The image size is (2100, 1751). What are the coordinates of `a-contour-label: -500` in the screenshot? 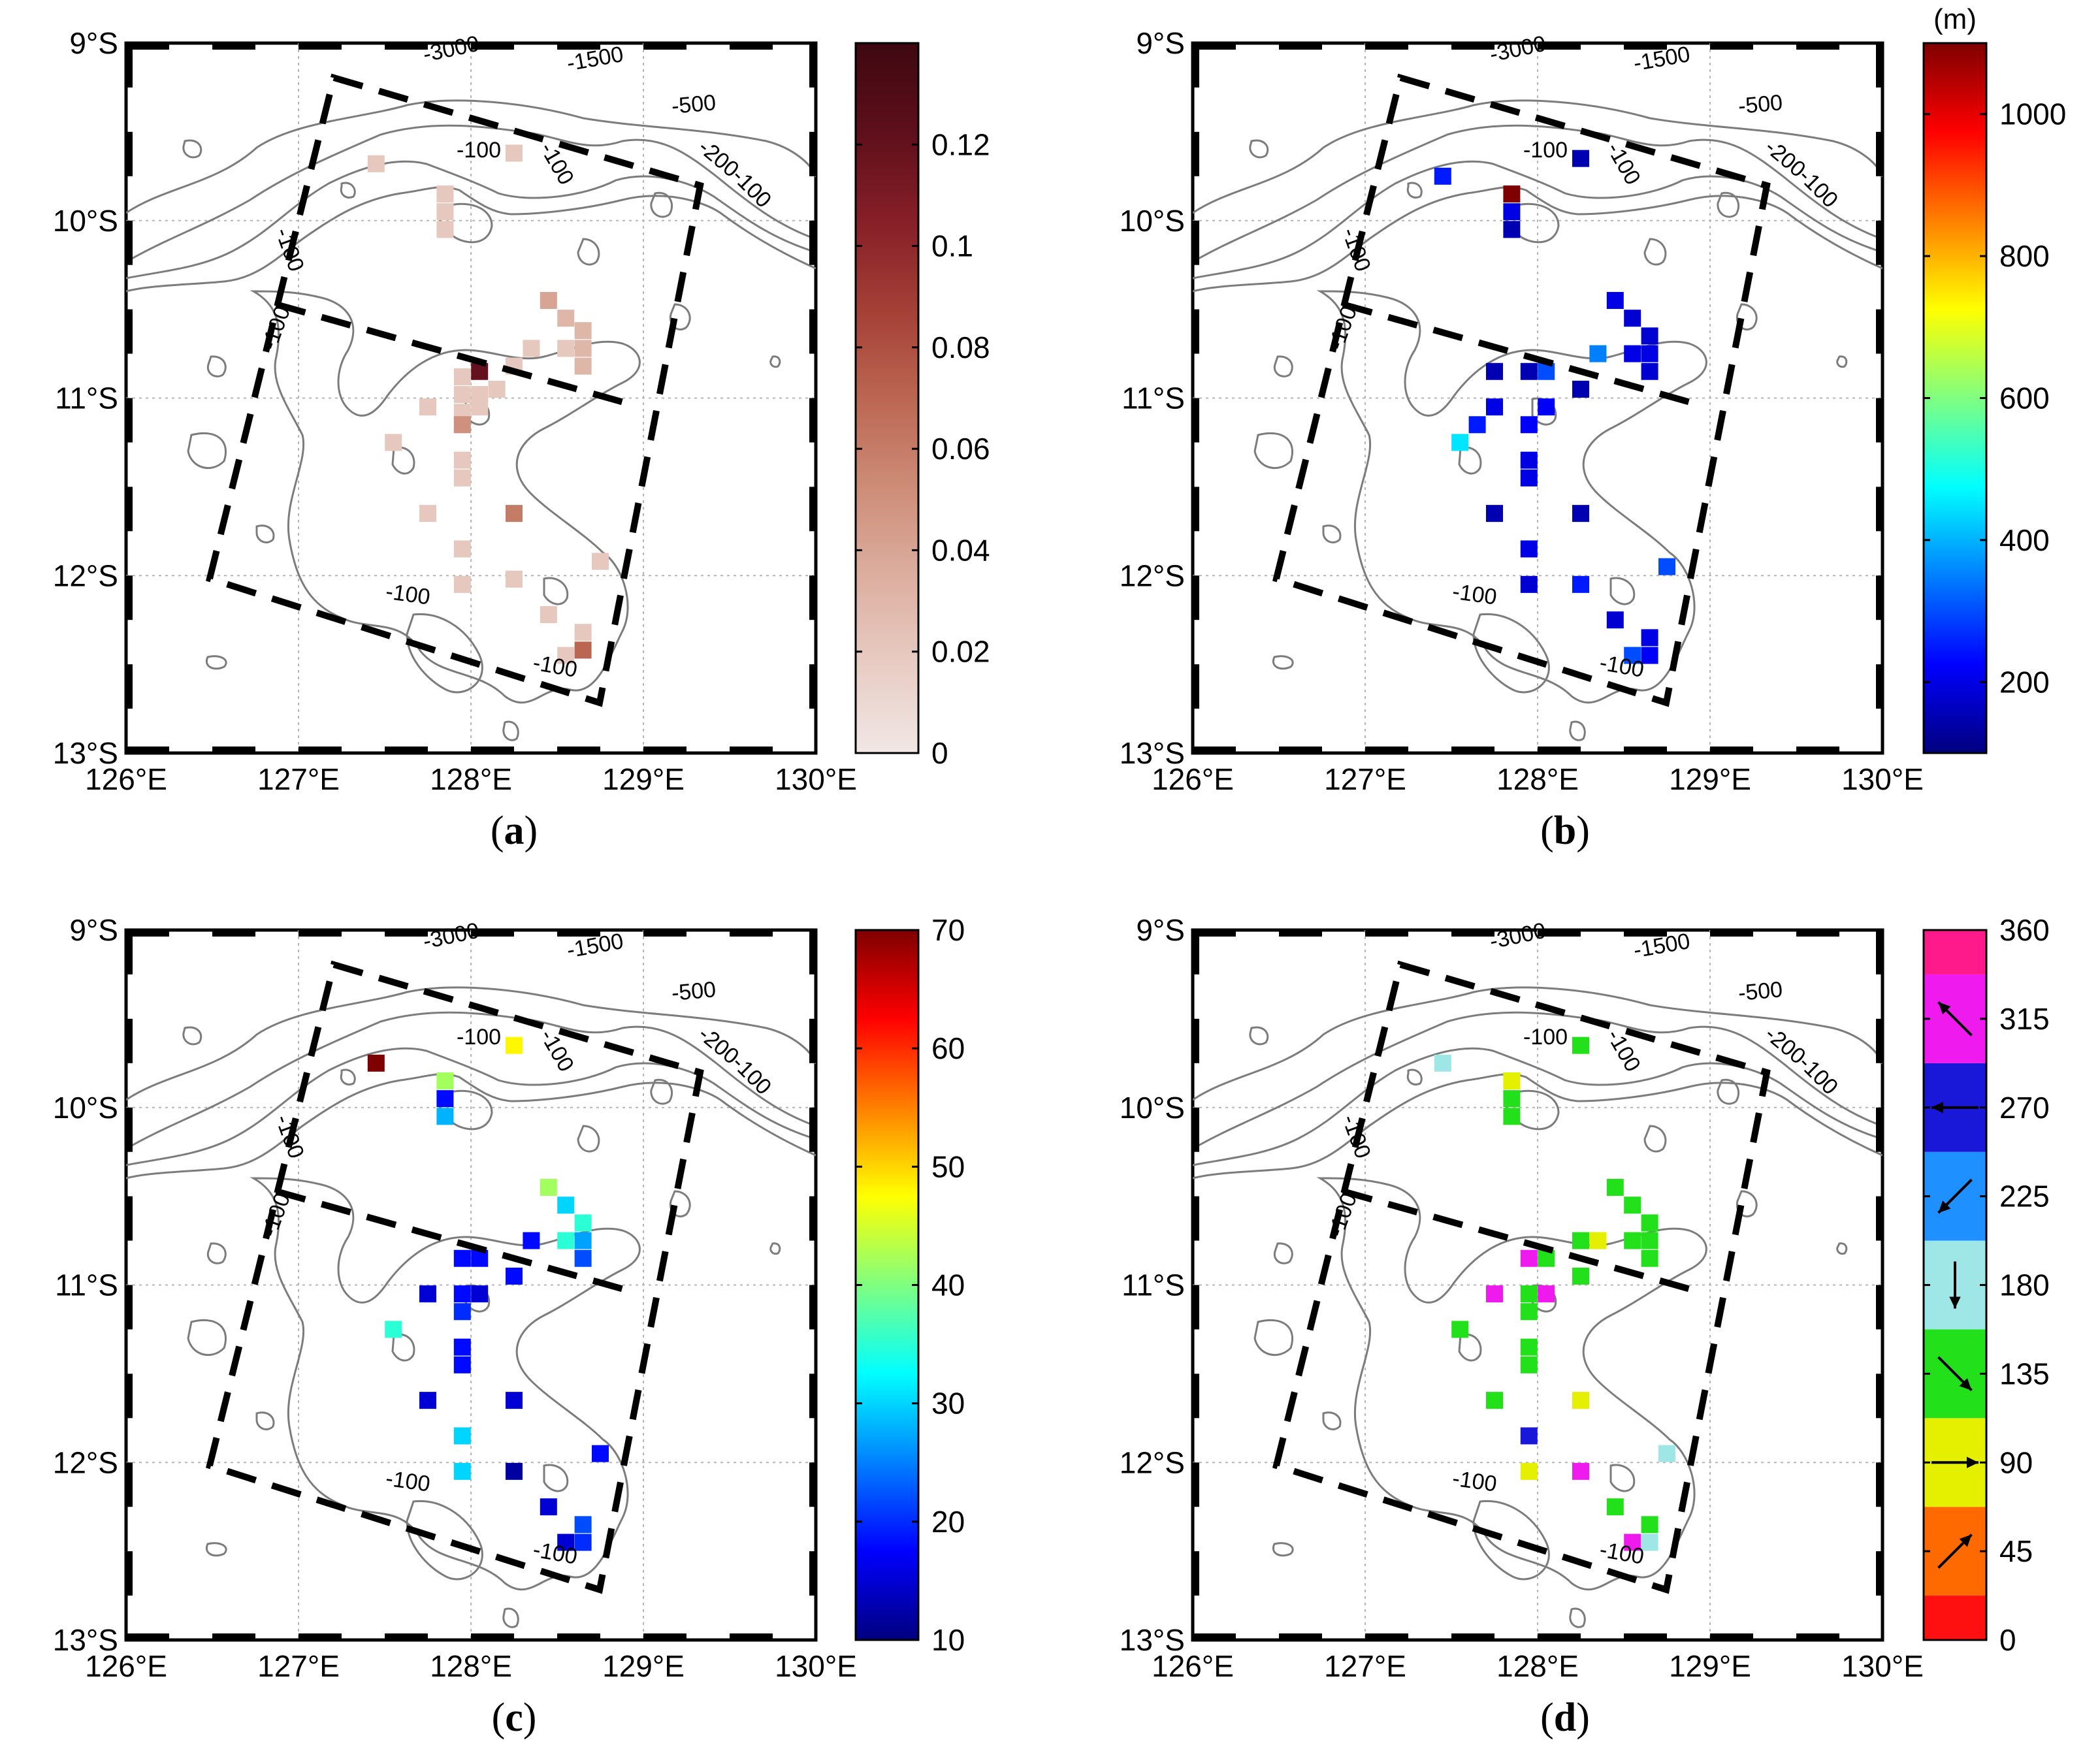 It's located at (693, 104).